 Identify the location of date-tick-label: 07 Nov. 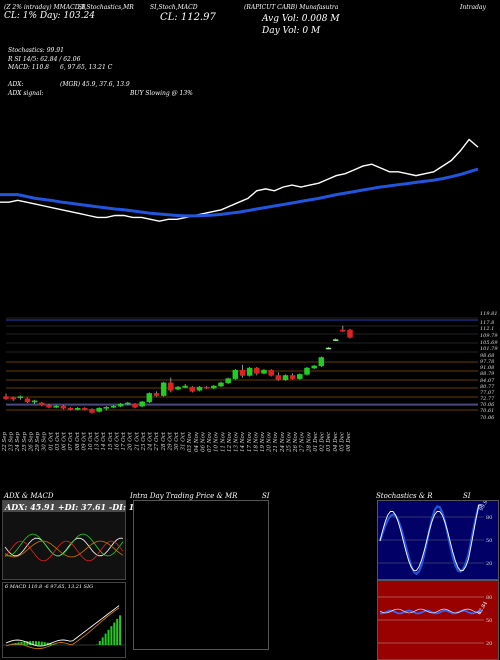
(210, 441).